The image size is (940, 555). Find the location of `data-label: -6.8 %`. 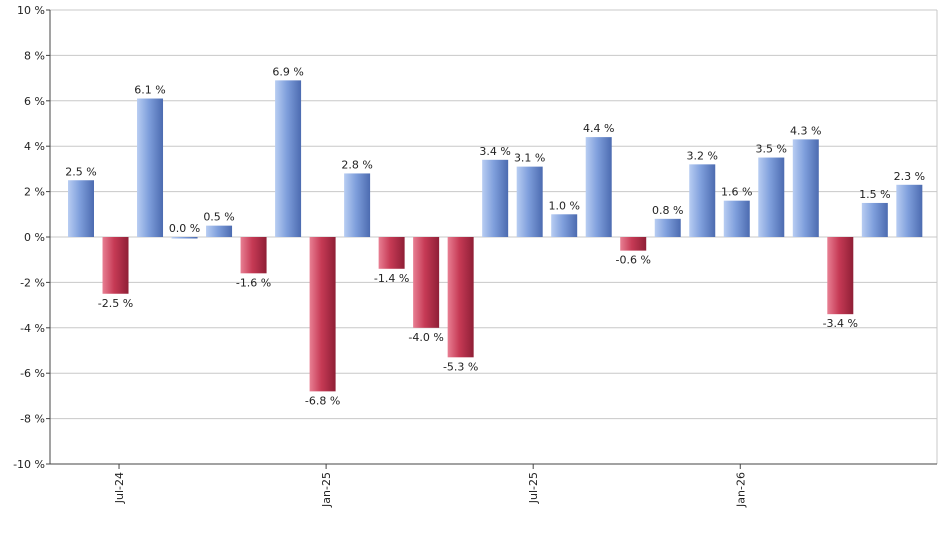

data-label: -6.8 % is located at coordinates (322, 400).